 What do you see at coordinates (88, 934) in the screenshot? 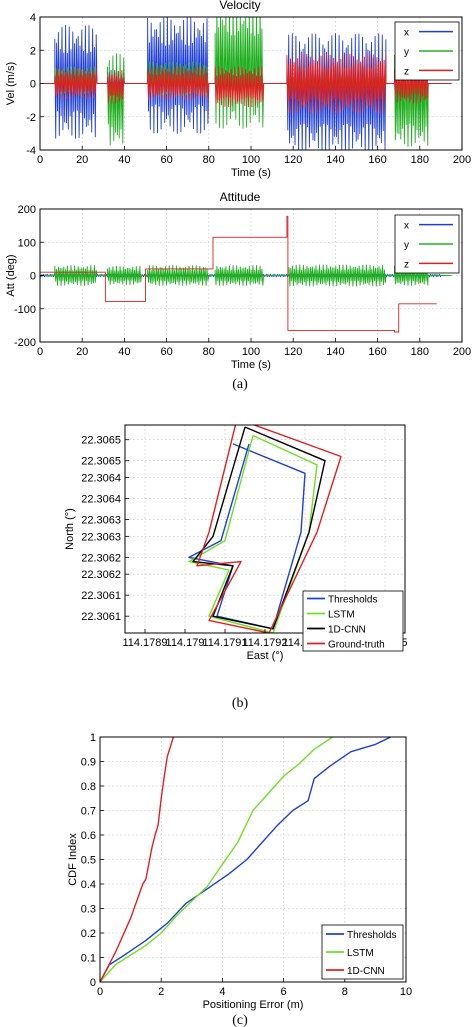
I see `y-tick-label: 0.2` at bounding box center [88, 934].